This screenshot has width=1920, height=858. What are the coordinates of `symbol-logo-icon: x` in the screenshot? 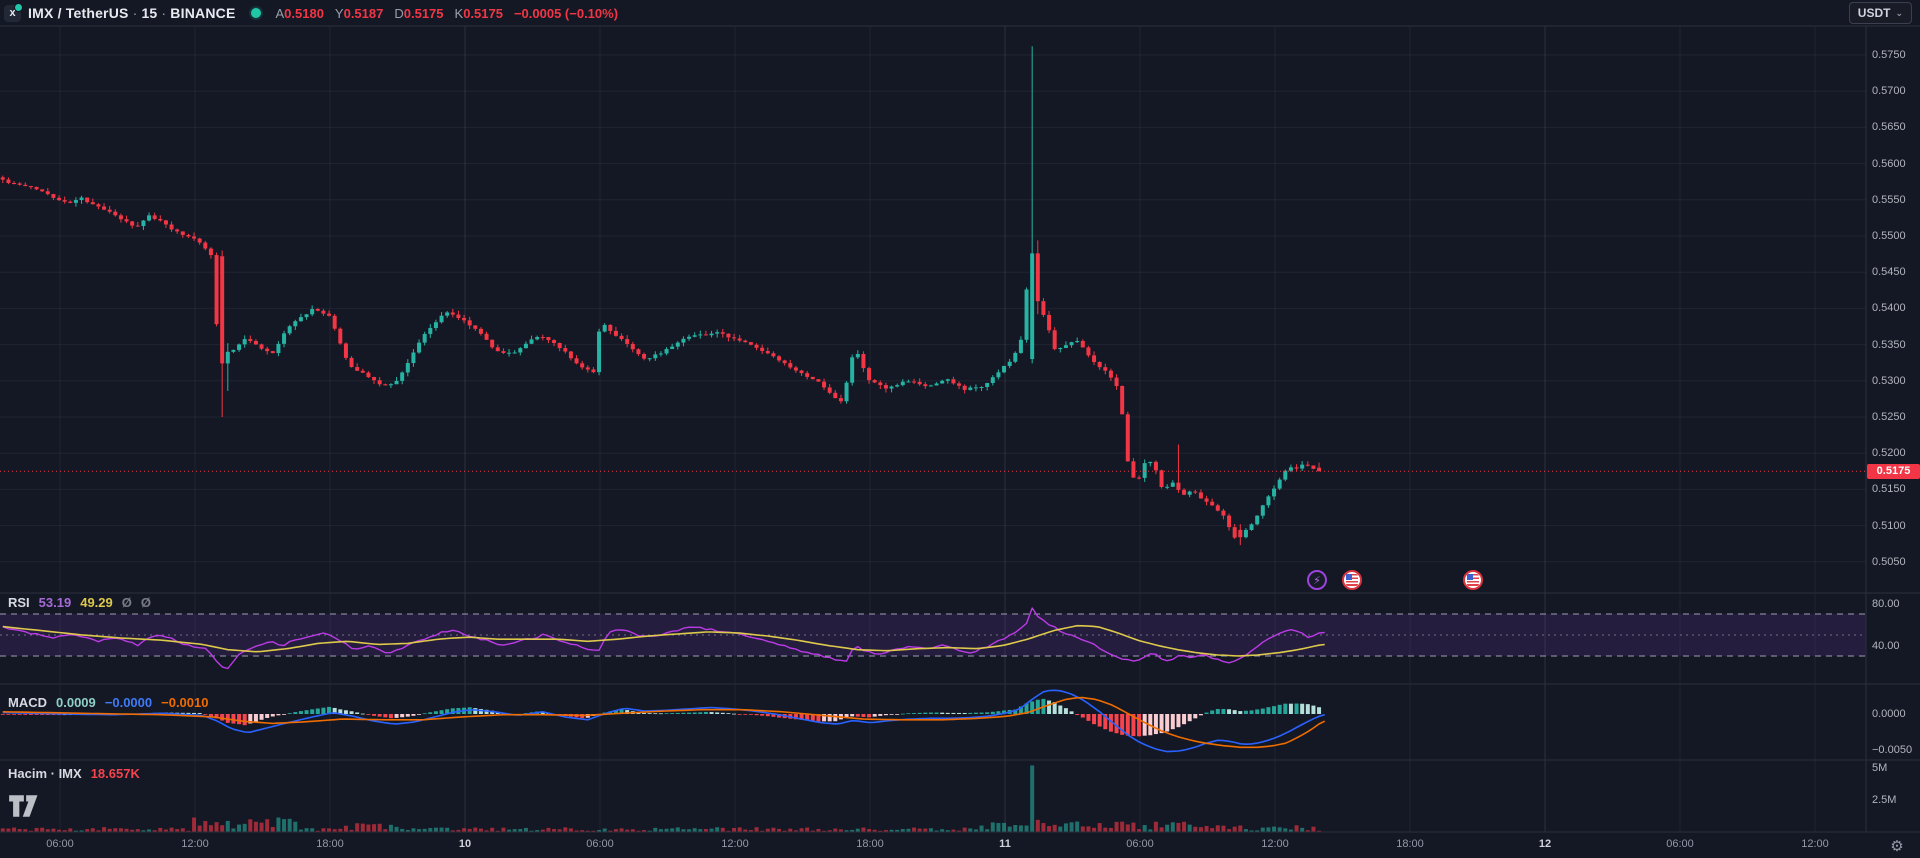 It's located at (13, 12).